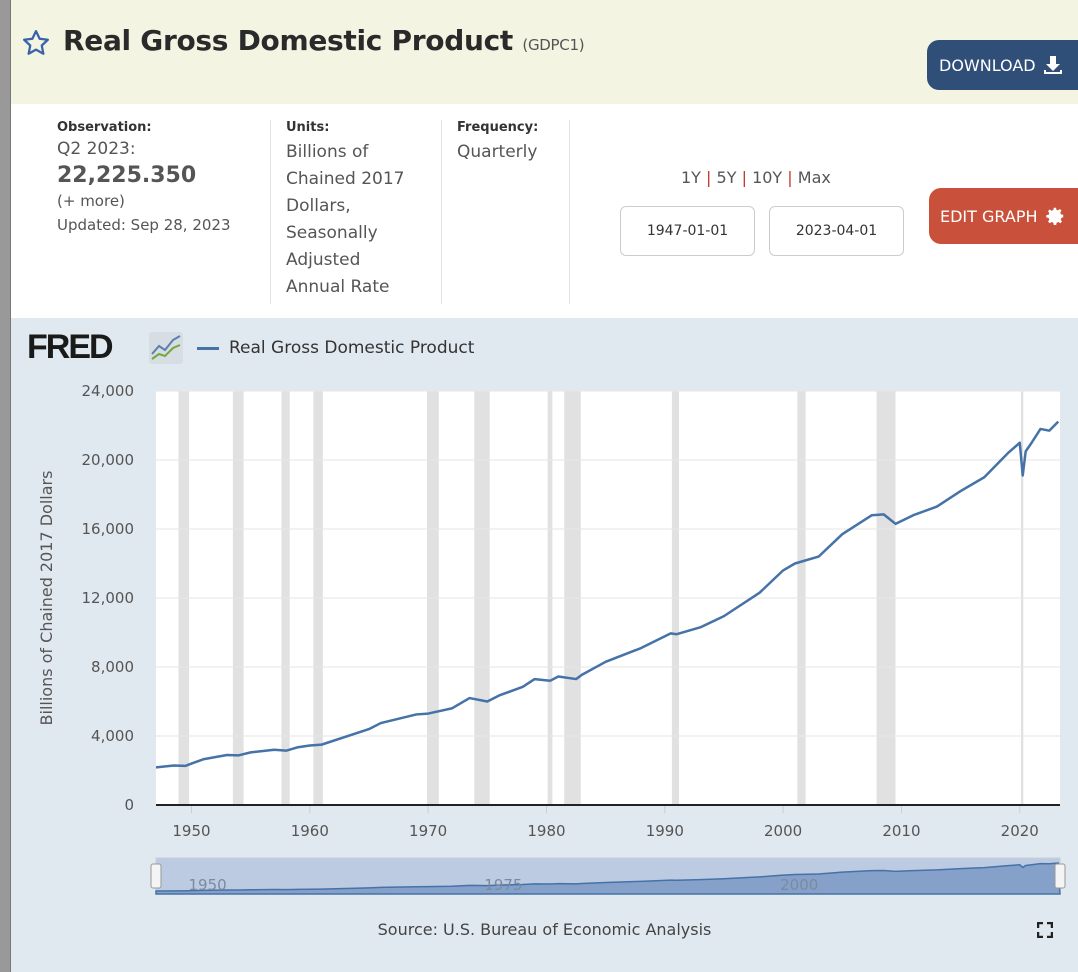 Image resolution: width=1078 pixels, height=972 pixels. I want to click on observation-value: 22,225.350, so click(127, 175).